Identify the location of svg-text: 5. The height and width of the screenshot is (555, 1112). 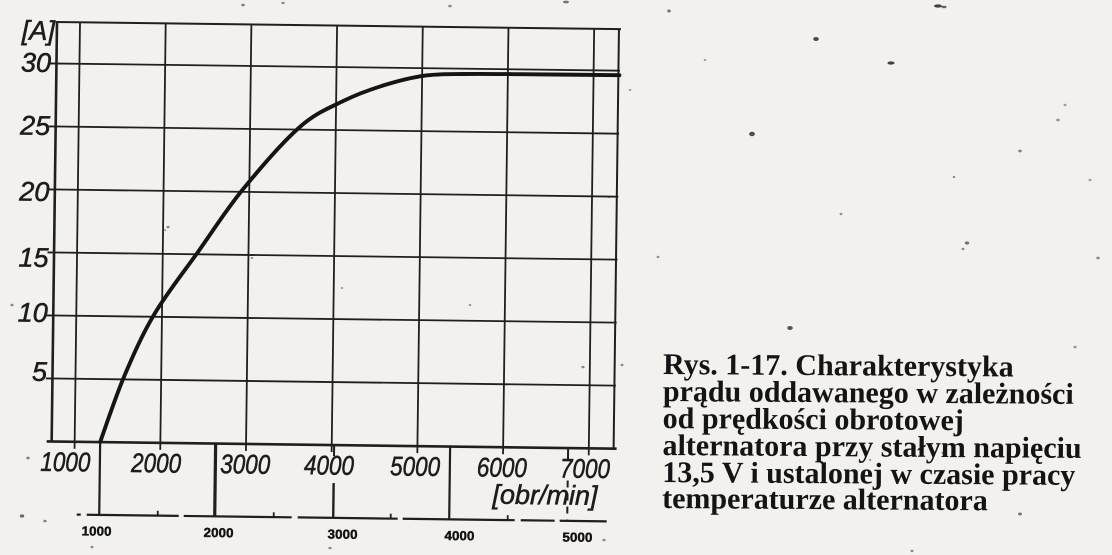
(40, 372).